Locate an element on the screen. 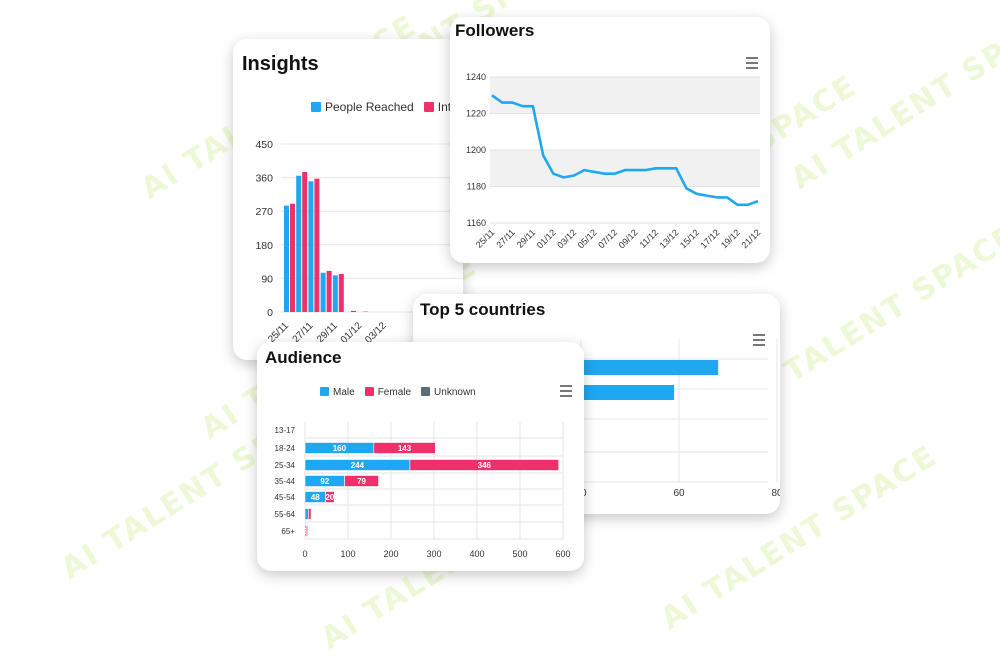  x-tick-label: 01/12 is located at coordinates (546, 238).